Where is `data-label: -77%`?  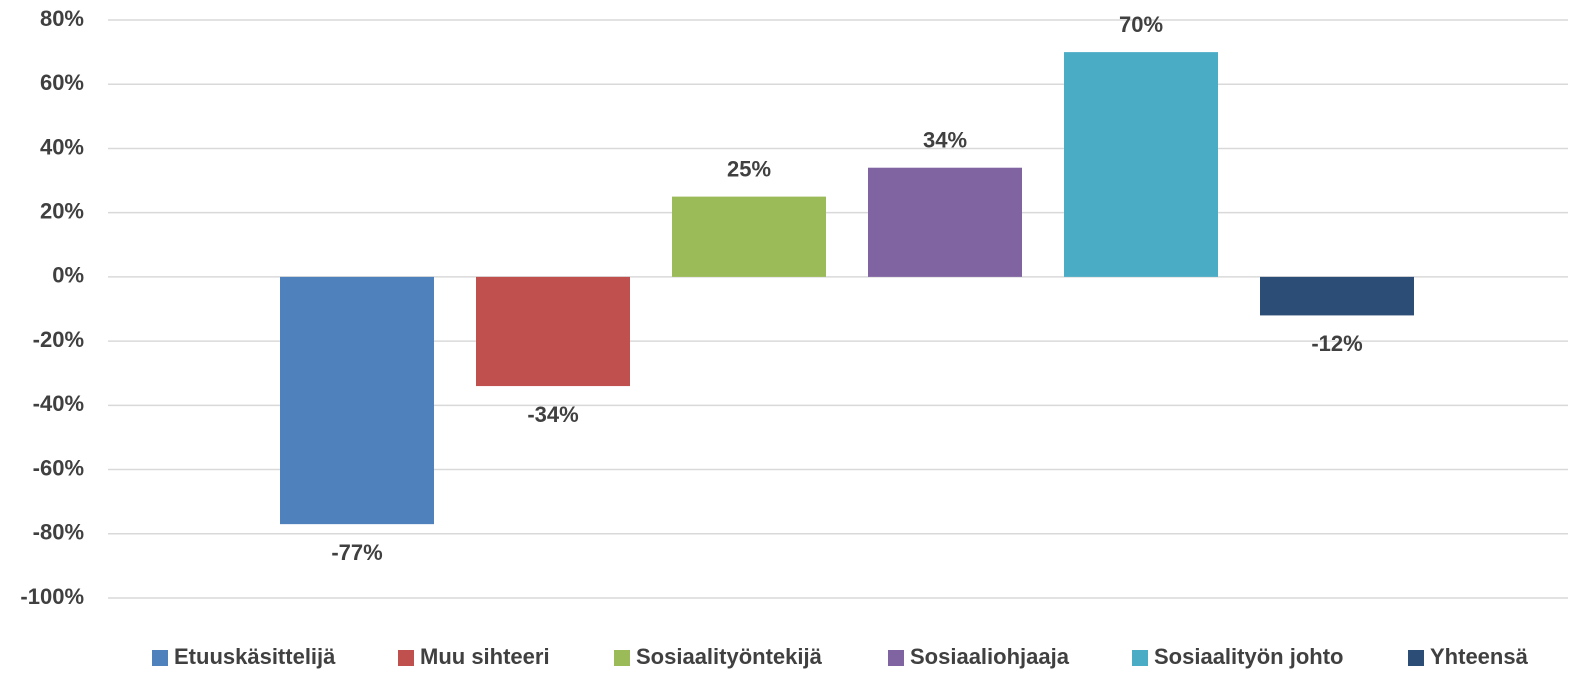 data-label: -77% is located at coordinates (356, 552).